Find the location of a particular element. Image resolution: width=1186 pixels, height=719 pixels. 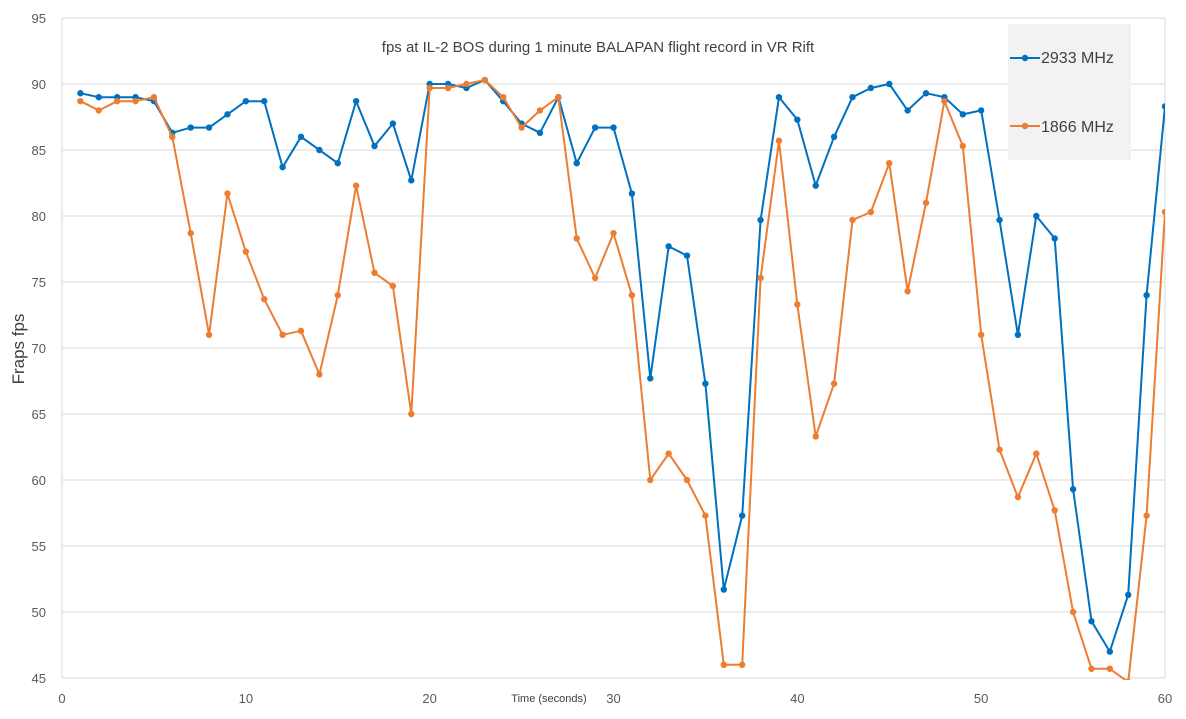

y-tick-label-75: 75 is located at coordinates (39, 282).